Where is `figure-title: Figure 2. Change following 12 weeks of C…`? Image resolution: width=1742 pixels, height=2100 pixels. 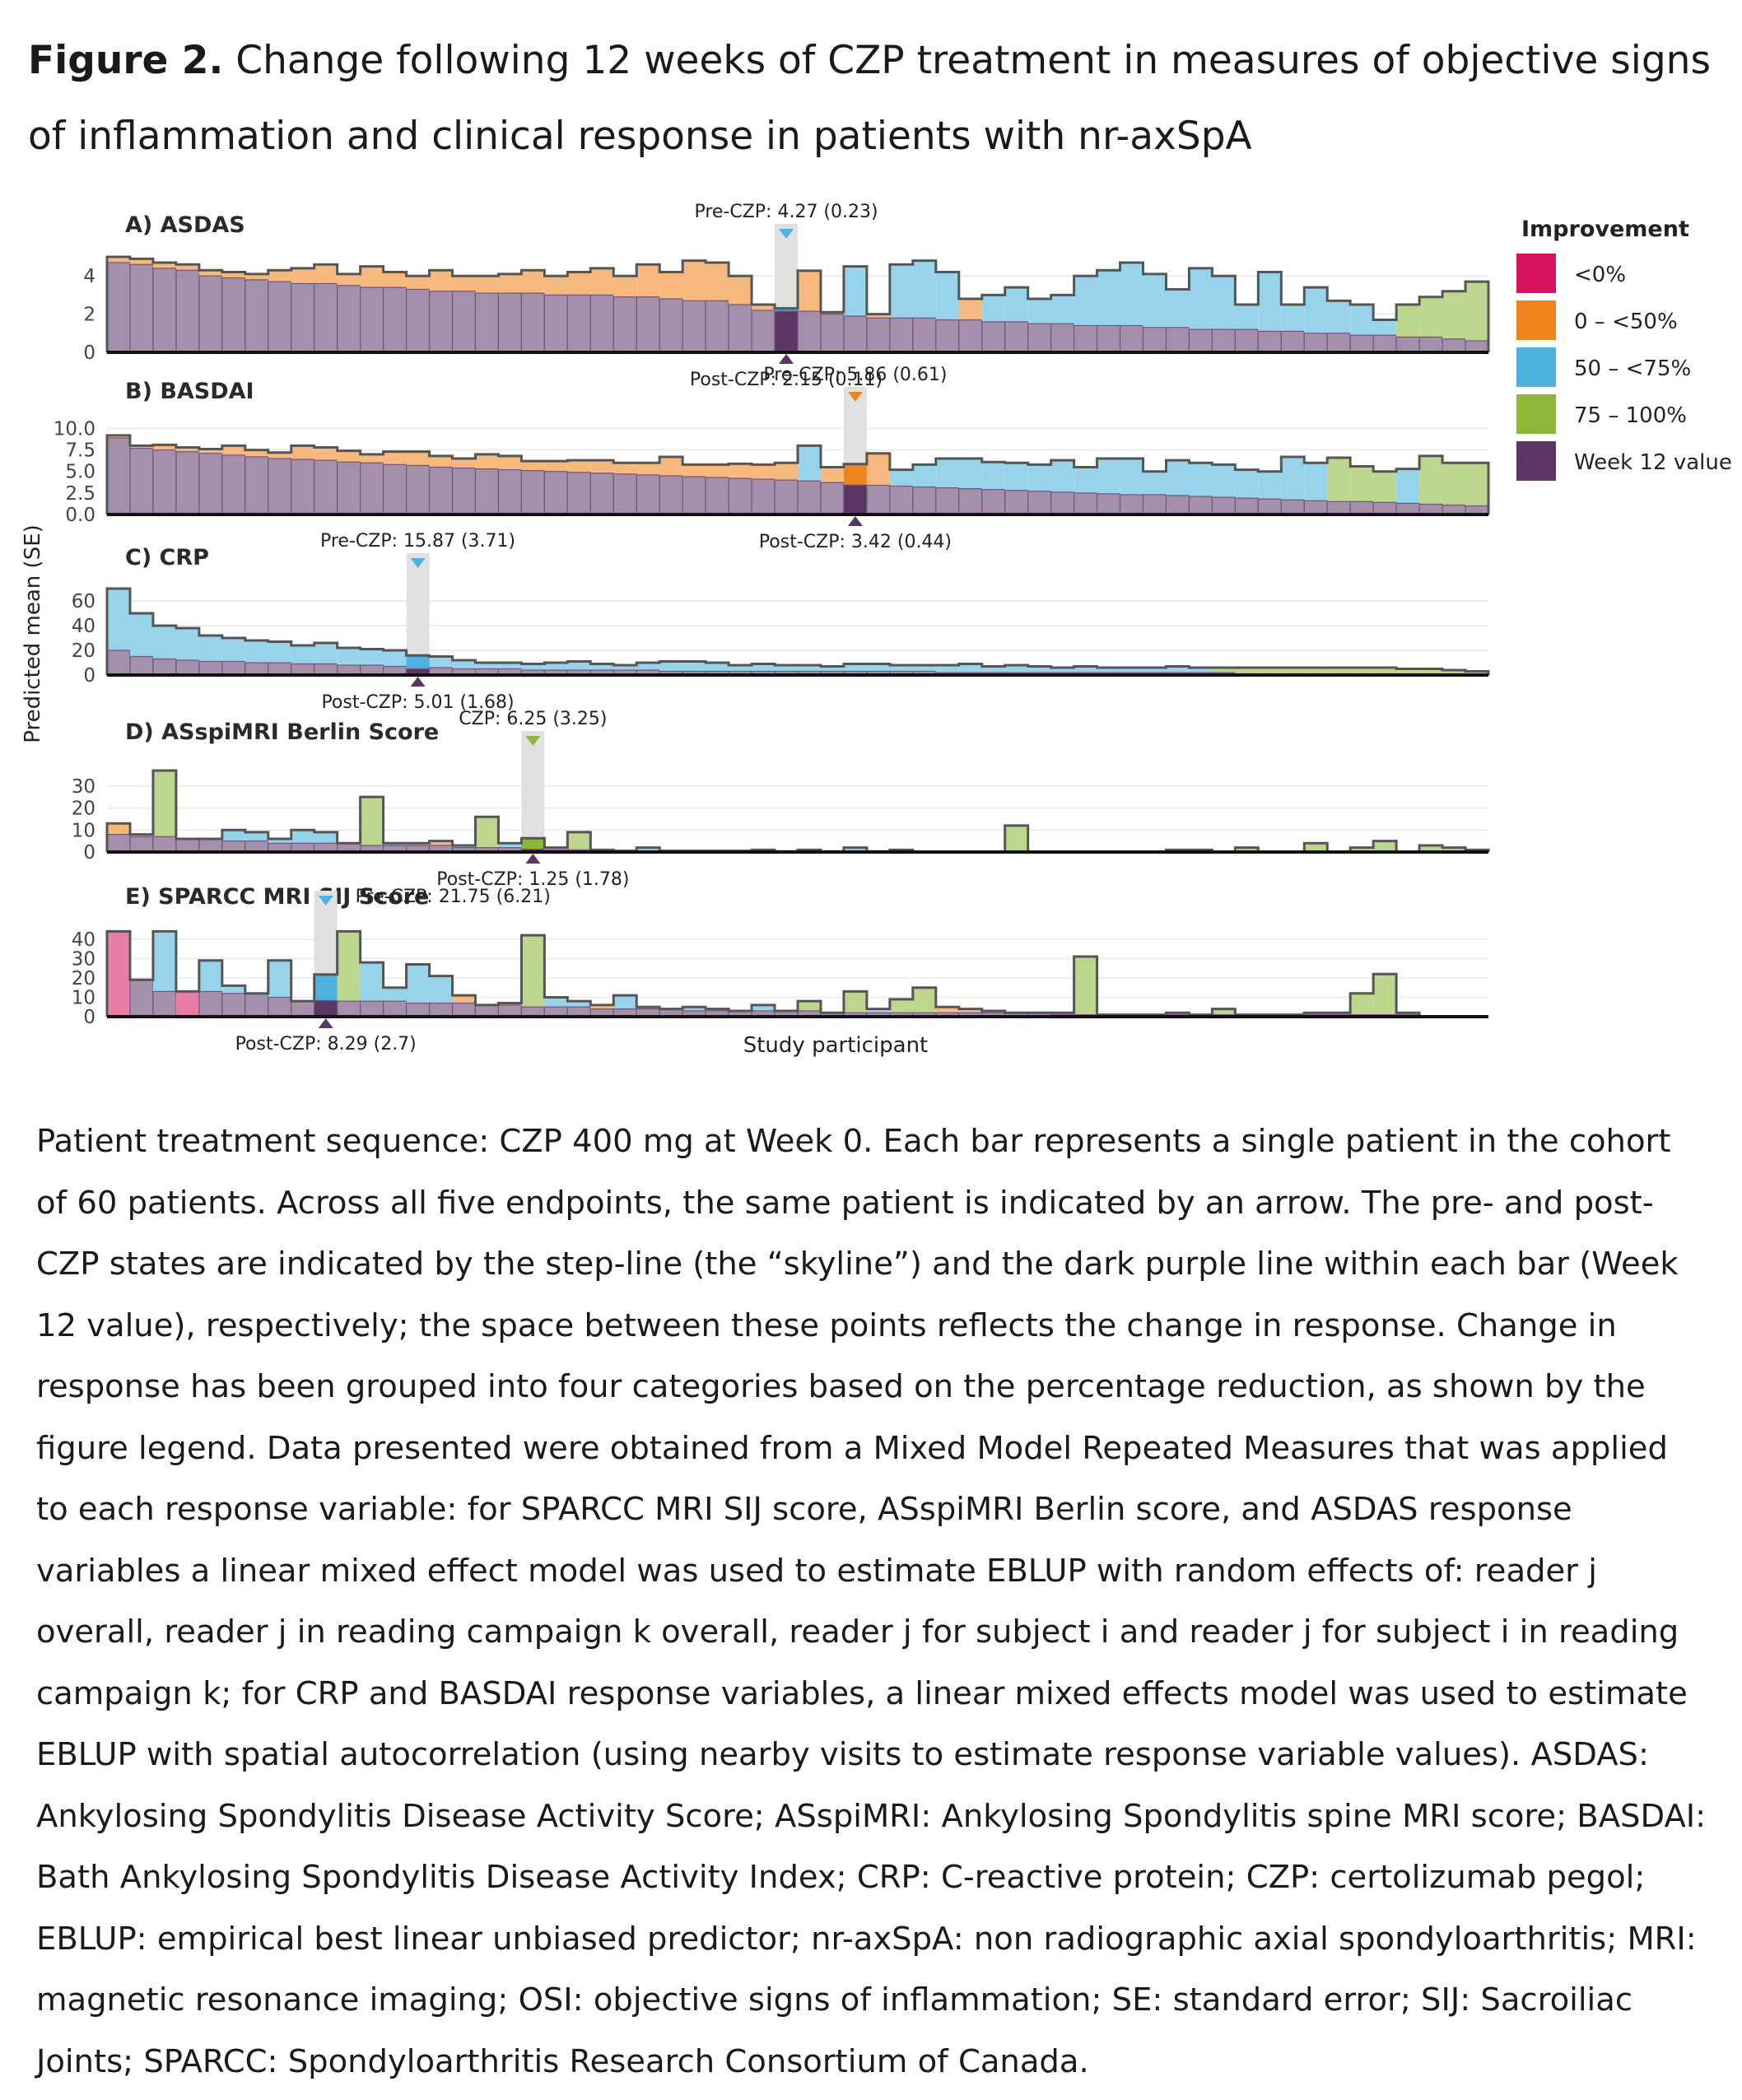 figure-title: Figure 2. Change following 12 weeks of C… is located at coordinates (872, 99).